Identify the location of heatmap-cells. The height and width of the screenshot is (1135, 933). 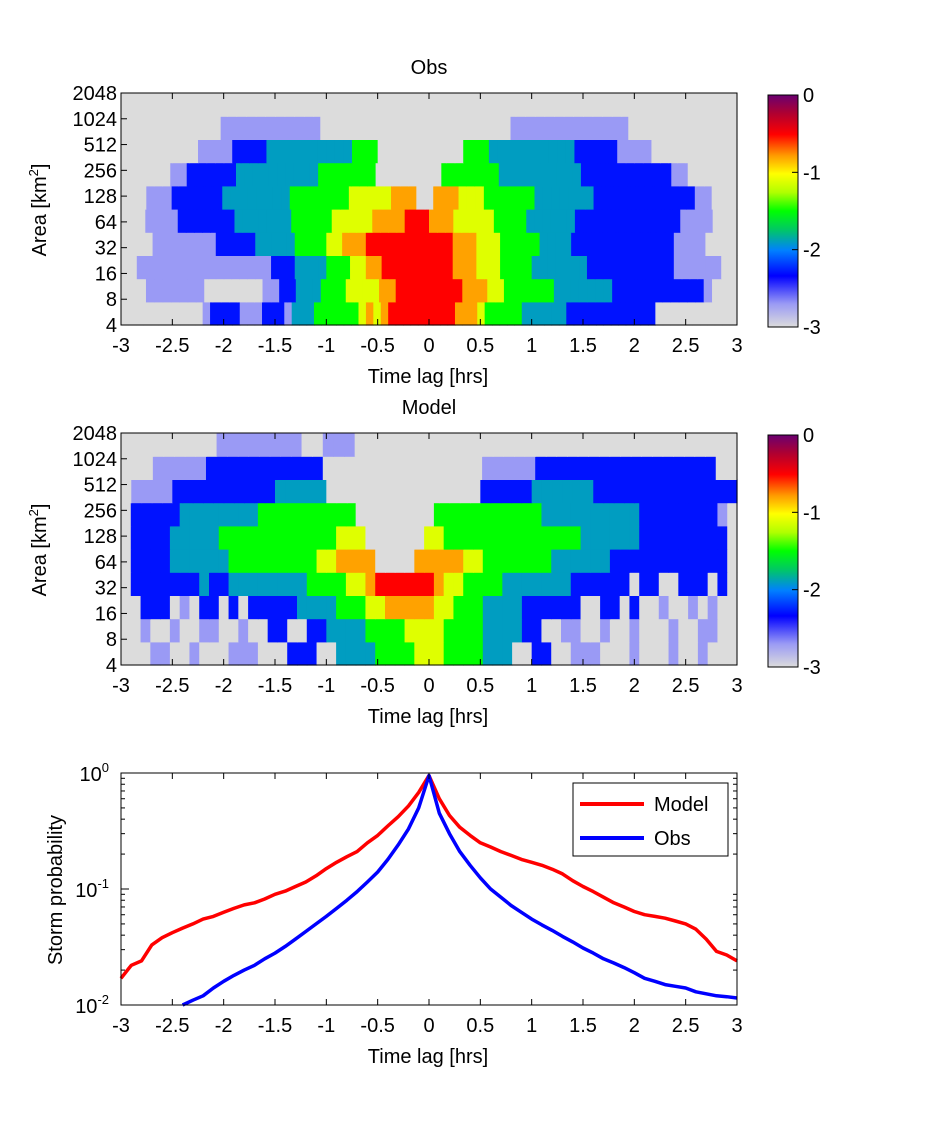
(429, 549).